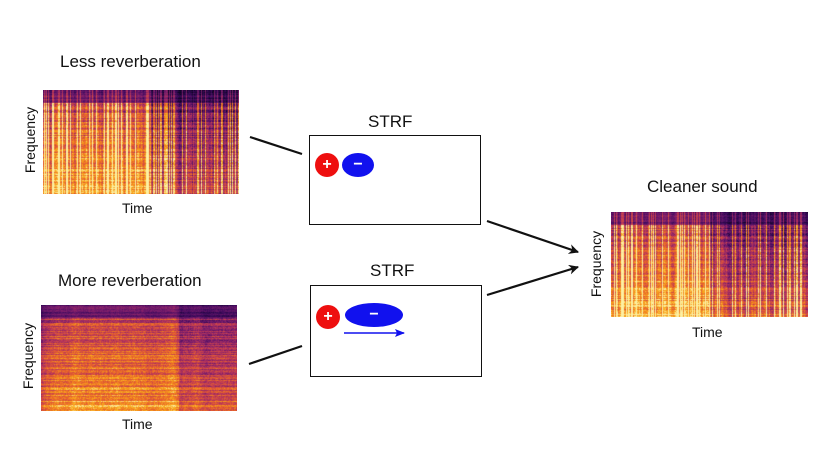  Describe the element at coordinates (275, 355) in the screenshot. I see `more-to-strf-line` at that location.